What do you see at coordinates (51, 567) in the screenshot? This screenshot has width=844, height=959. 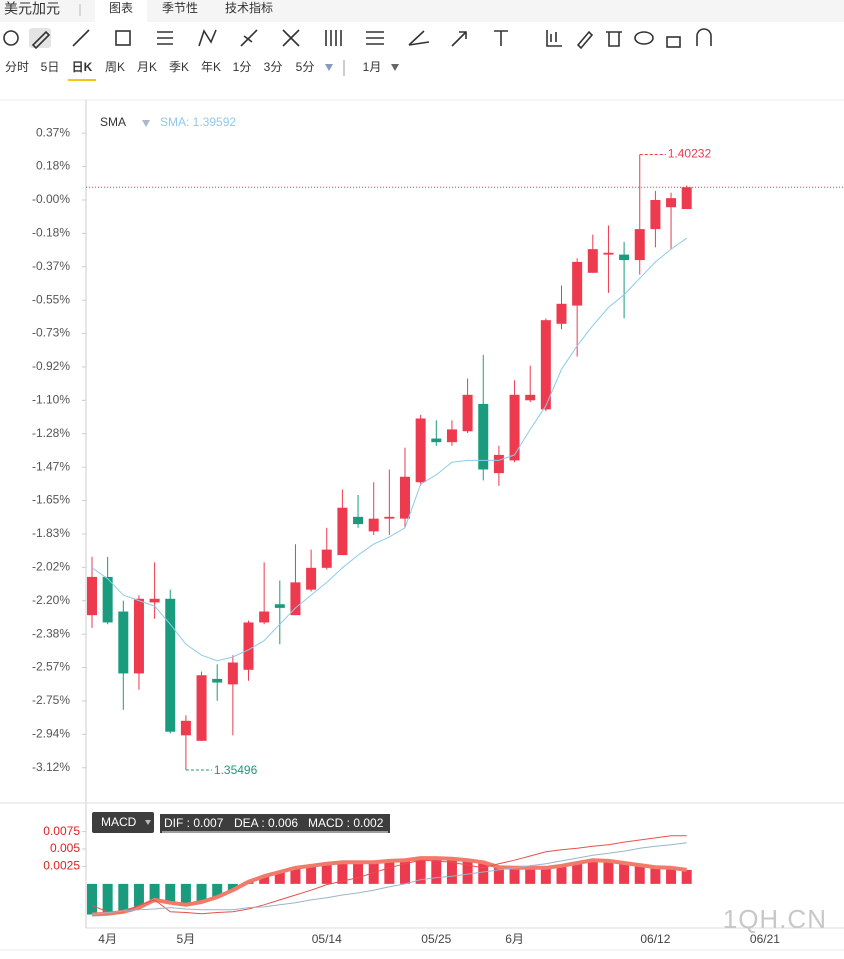 I see `y-tick-label: -2.02%` at bounding box center [51, 567].